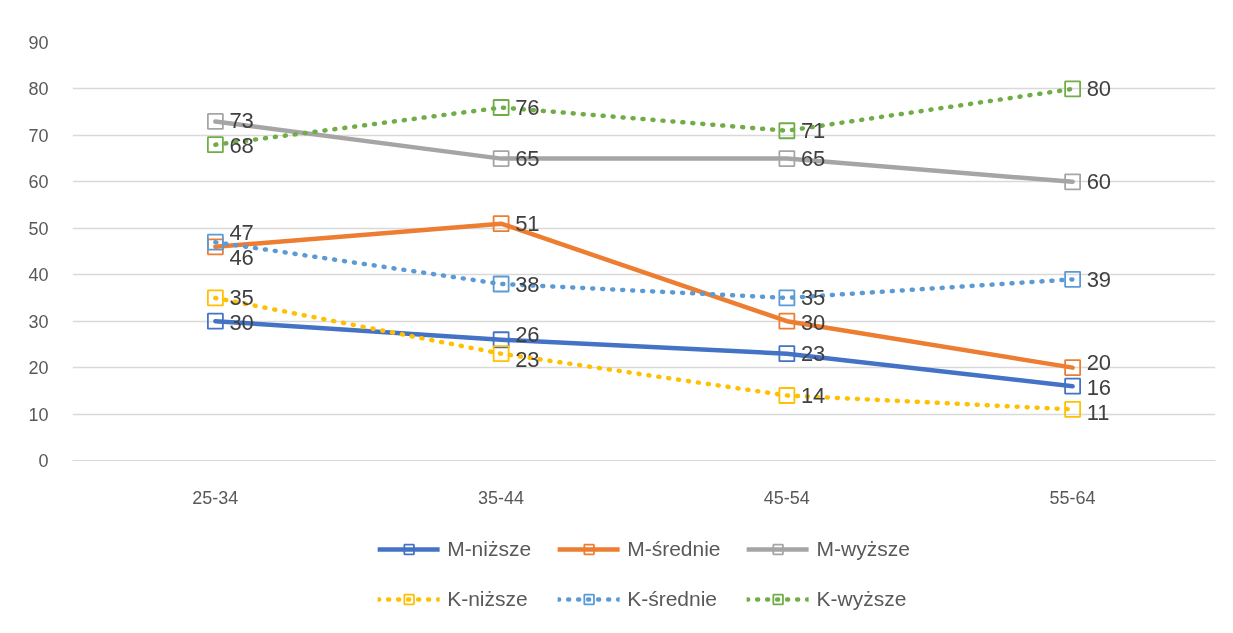 The width and height of the screenshot is (1233, 633). I want to click on data-label: 76, so click(527, 108).